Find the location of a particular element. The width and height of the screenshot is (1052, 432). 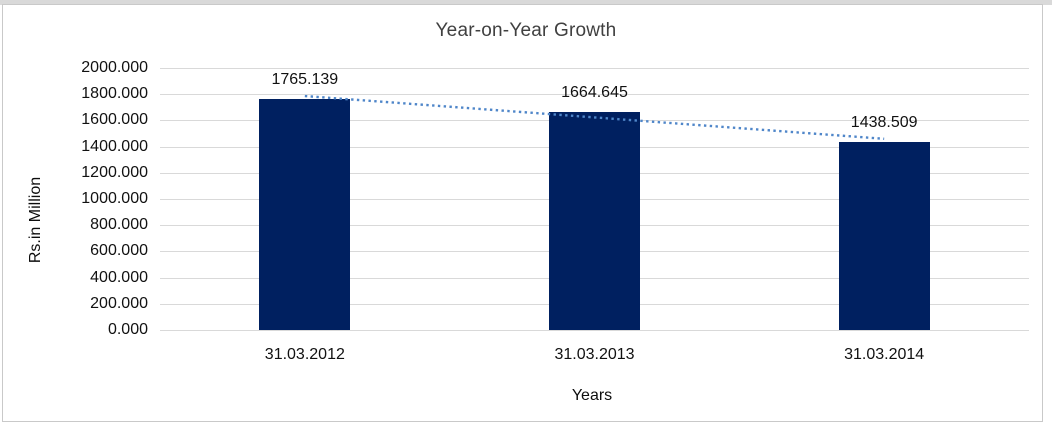

bar-value-label: 1438.509 is located at coordinates (884, 122).